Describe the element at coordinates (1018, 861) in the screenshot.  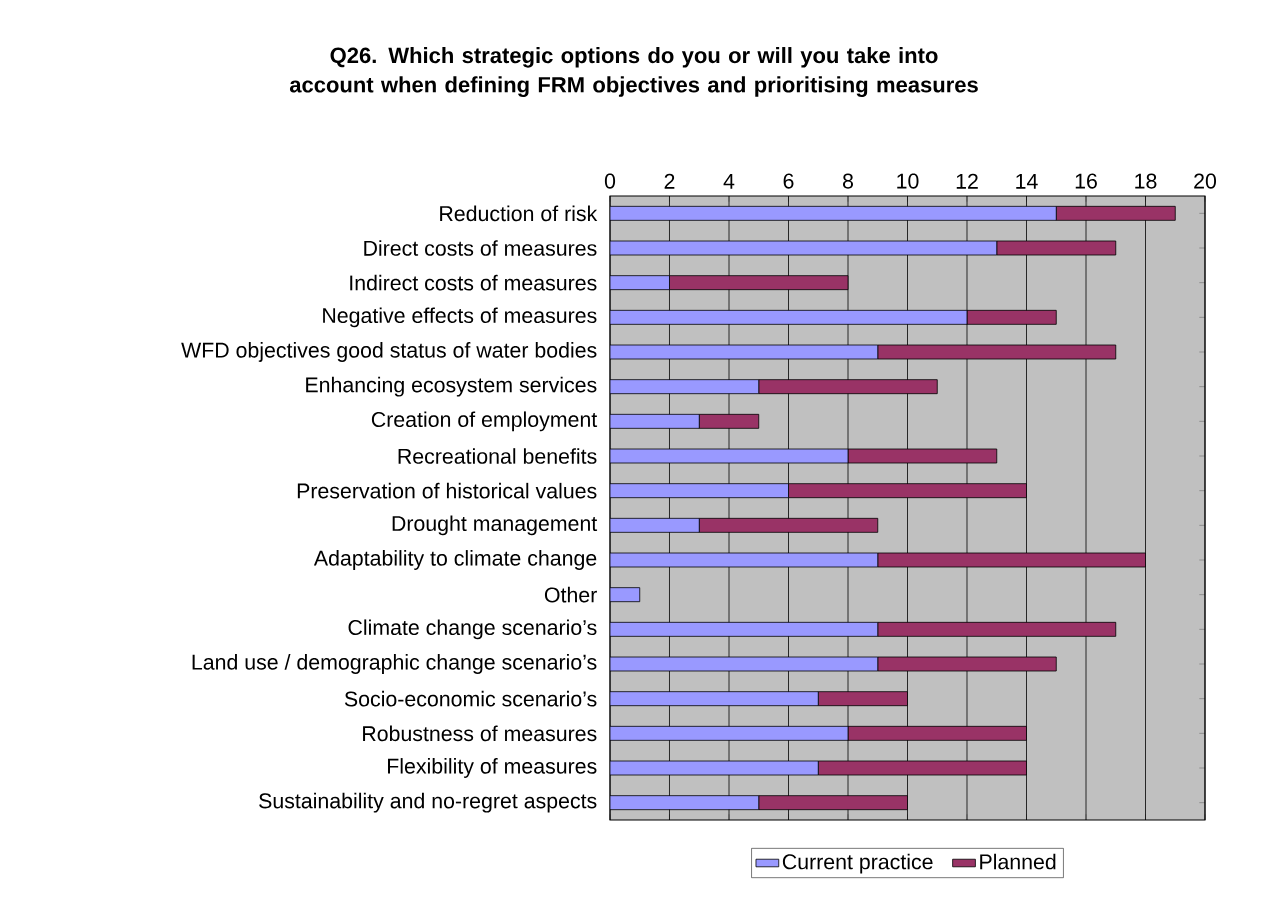
I see `legend-label: Planned` at that location.